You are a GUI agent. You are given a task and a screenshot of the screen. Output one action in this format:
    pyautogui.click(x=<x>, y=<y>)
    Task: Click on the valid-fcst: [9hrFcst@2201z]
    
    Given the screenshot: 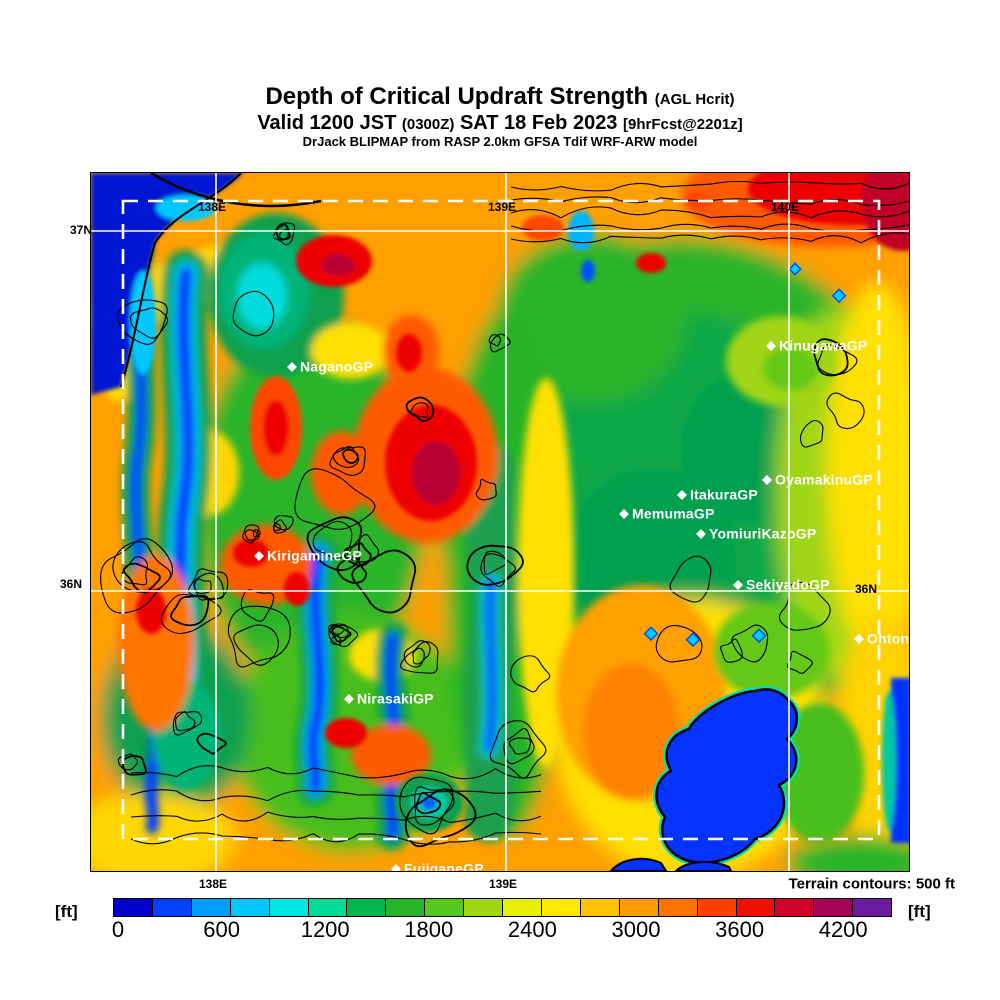 What is the action you would take?
    pyautogui.click(x=683, y=124)
    